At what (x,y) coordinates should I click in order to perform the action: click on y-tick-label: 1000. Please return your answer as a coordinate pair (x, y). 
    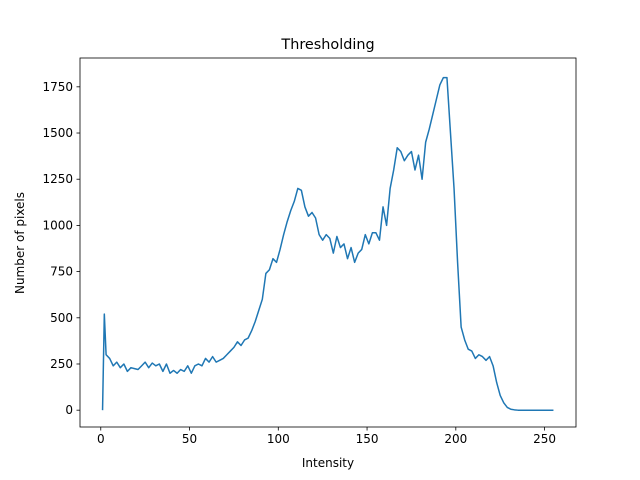
    Looking at the image, I should click on (57, 225).